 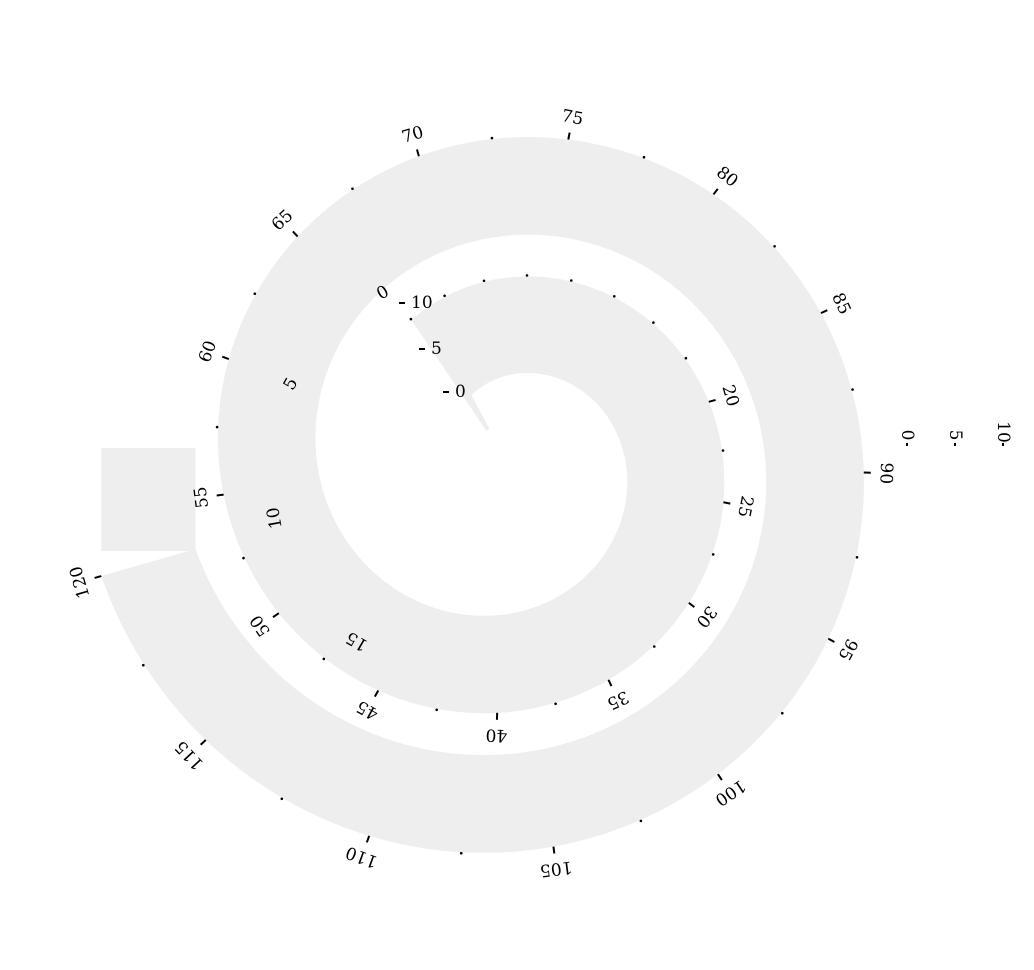 What do you see at coordinates (1003, 432) in the screenshot?
I see `end-sector-label-10: 10` at bounding box center [1003, 432].